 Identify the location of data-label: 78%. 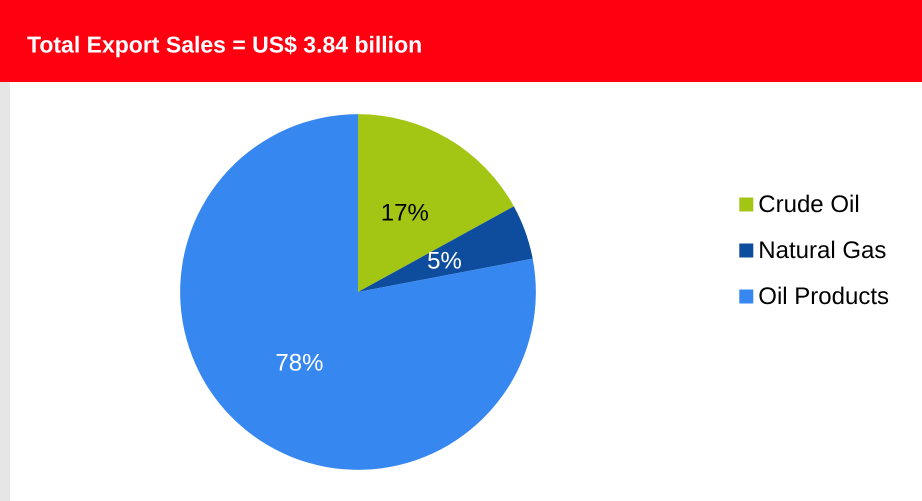
(299, 362).